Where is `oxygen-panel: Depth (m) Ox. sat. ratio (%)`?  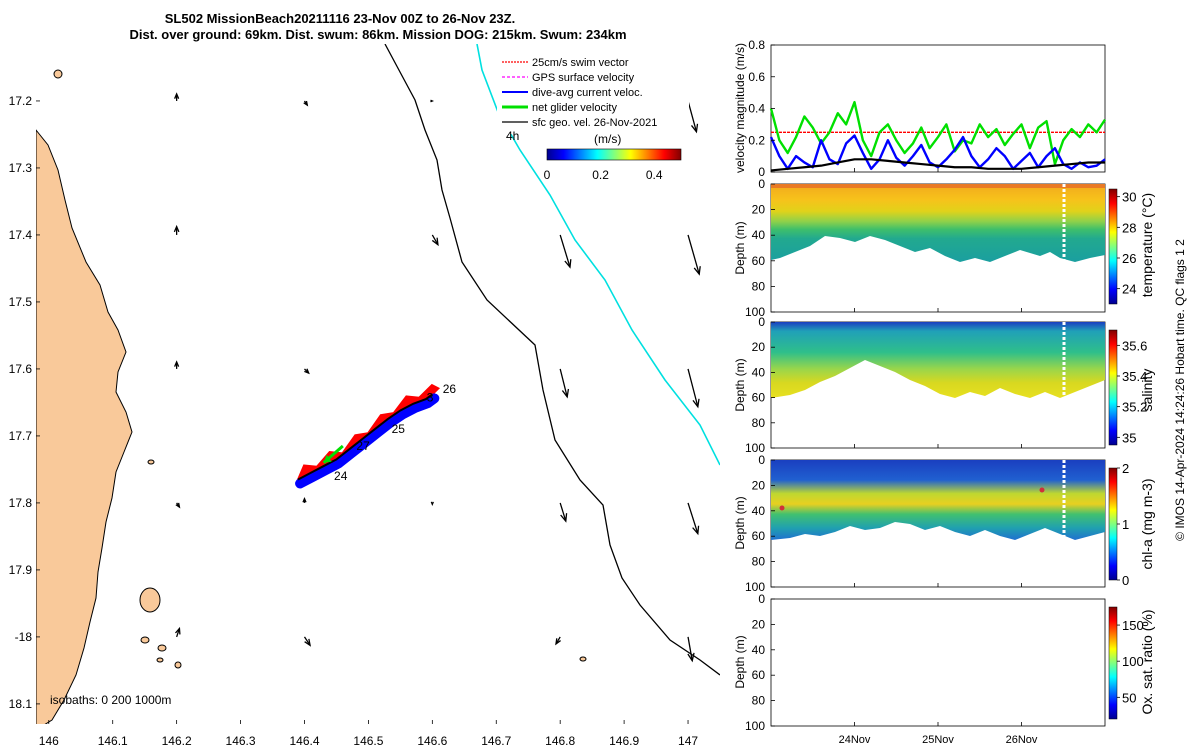
oxygen-panel: Depth (m) Ox. sat. ratio (%) is located at coordinates (944, 662).